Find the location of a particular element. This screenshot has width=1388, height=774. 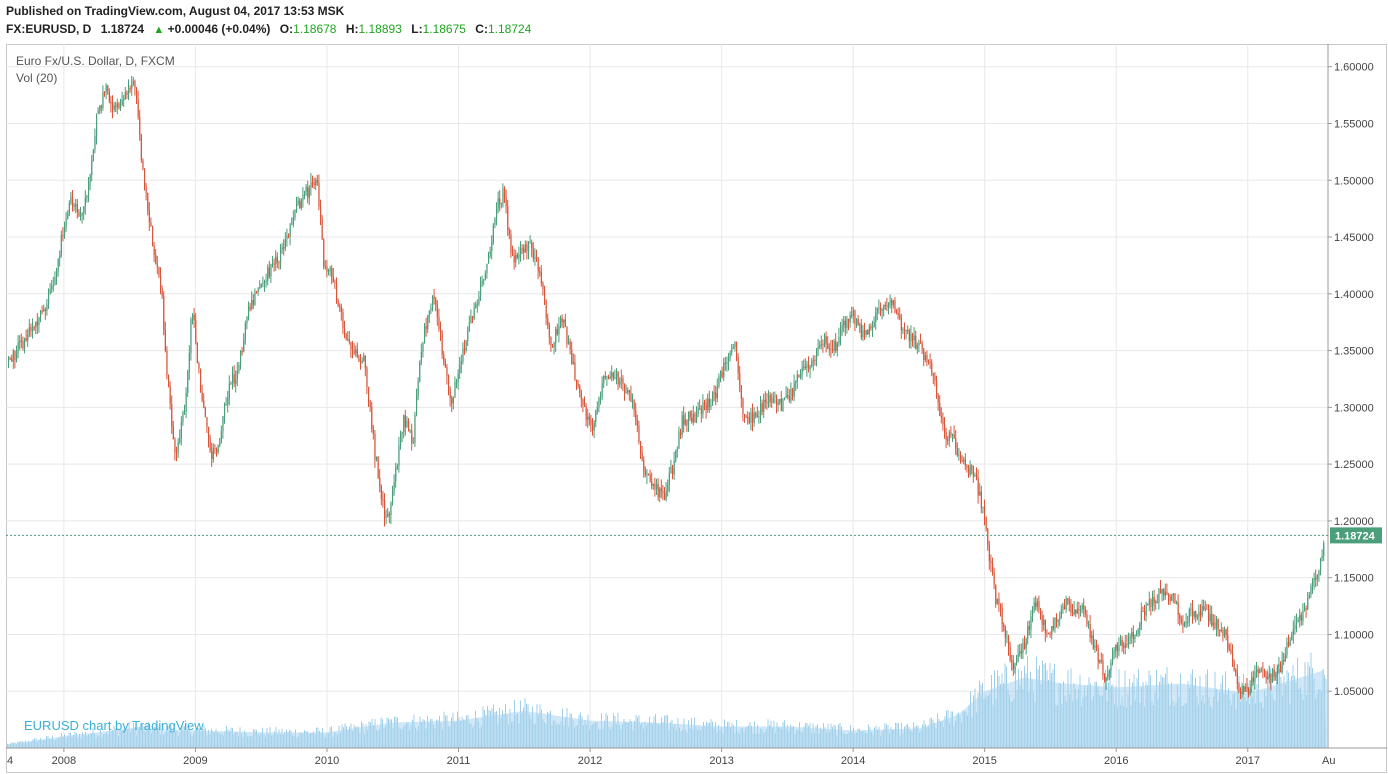

last-price-tag-label: 1.18724 is located at coordinates (1355, 536).